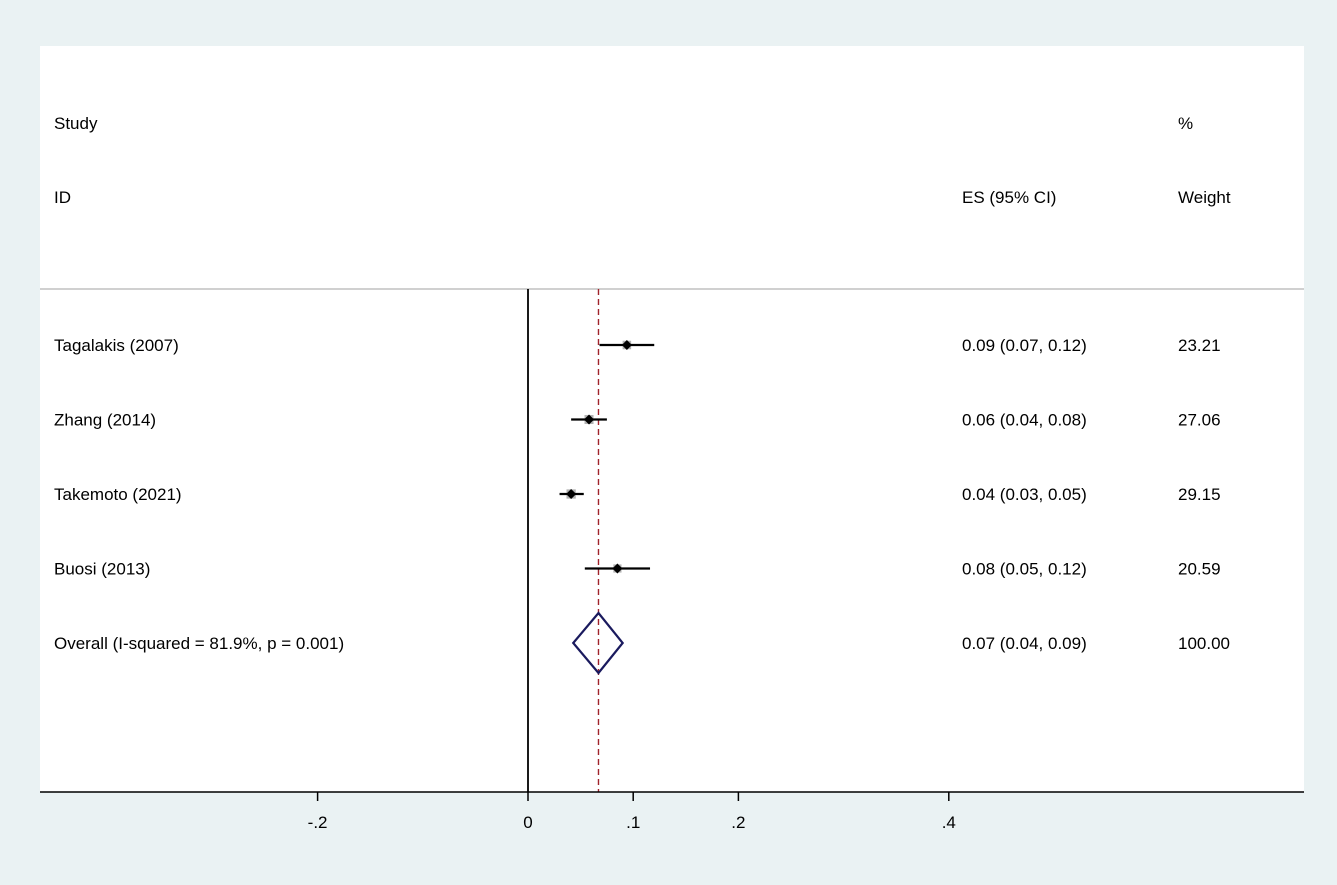 The height and width of the screenshot is (885, 1337). I want to click on x-axis: -.2 0 .1 .2 .4, so click(672, 811).